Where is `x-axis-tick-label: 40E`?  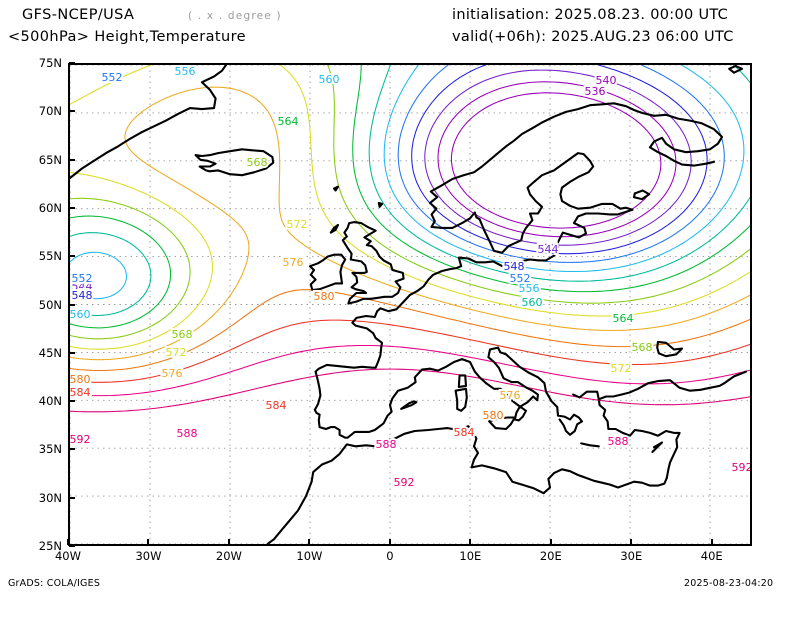
x-axis-tick-label: 40E is located at coordinates (711, 556).